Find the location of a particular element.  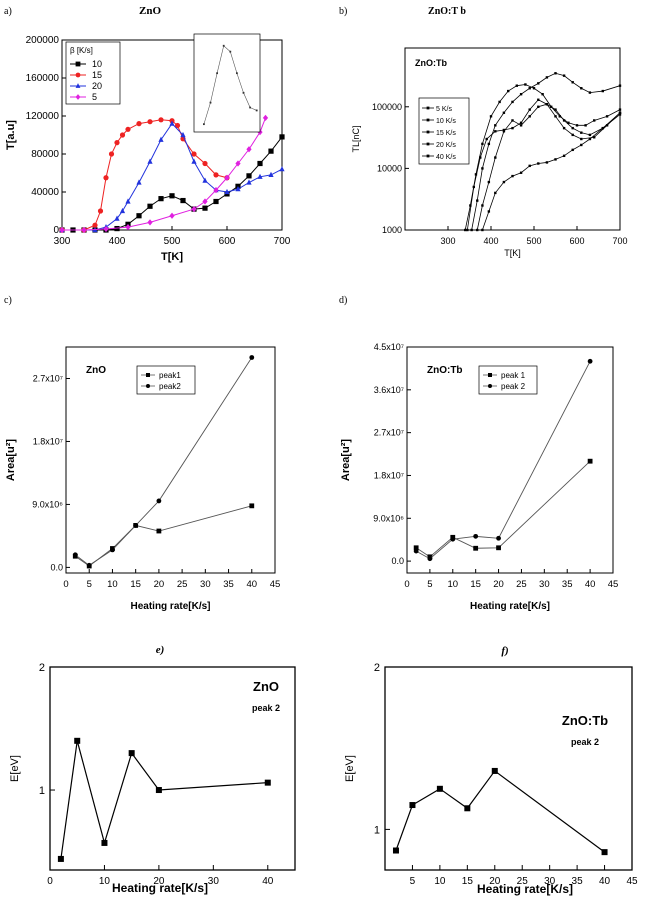

x-axis-label: T[K] is located at coordinates (512, 253).